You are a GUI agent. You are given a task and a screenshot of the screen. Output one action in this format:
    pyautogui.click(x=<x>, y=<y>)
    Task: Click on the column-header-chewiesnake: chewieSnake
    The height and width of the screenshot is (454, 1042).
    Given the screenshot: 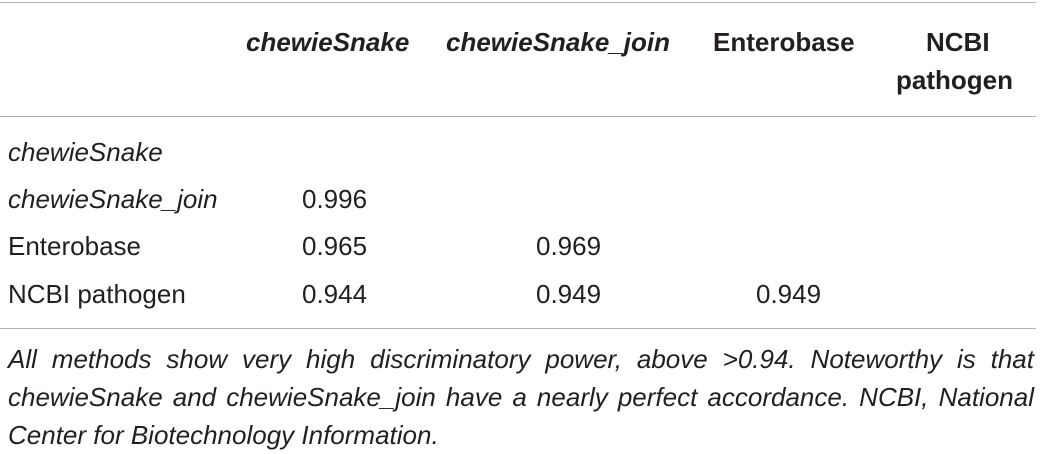 What is the action you would take?
    pyautogui.click(x=328, y=42)
    